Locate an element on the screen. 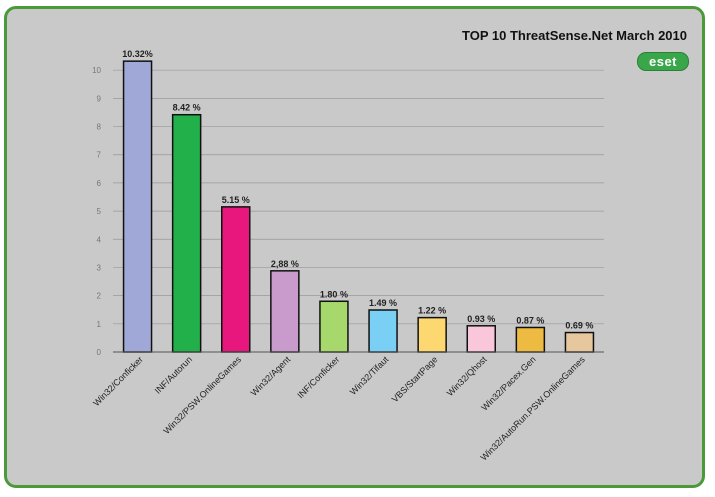 The width and height of the screenshot is (715, 497). category-label: INF/Conficker is located at coordinates (318, 377).